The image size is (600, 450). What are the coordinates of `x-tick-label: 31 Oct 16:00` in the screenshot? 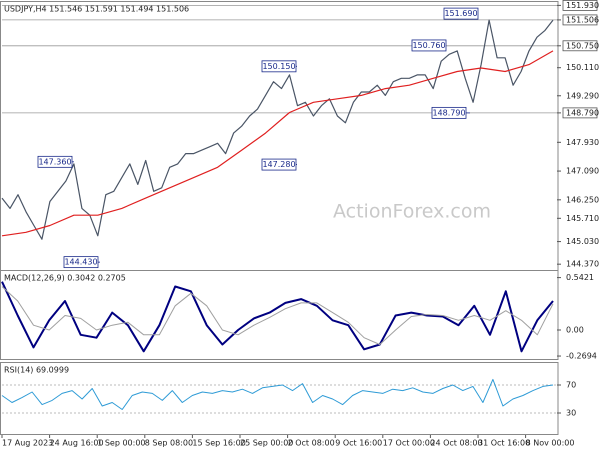 It's located at (504, 443).